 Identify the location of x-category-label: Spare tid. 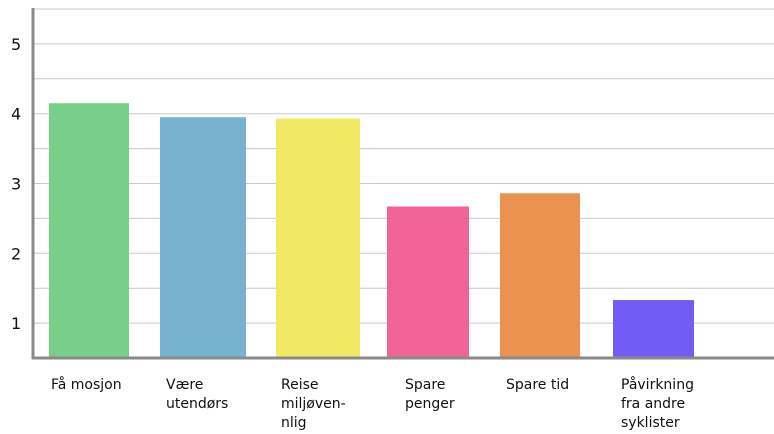
(537, 385).